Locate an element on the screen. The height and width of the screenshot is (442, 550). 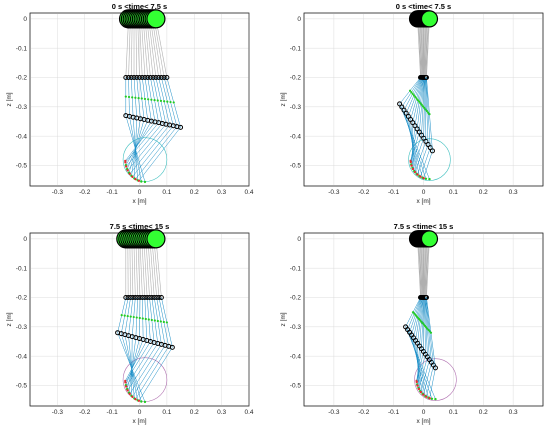
chart-title: 0 s <time< 7.5 s is located at coordinates (423, 6).